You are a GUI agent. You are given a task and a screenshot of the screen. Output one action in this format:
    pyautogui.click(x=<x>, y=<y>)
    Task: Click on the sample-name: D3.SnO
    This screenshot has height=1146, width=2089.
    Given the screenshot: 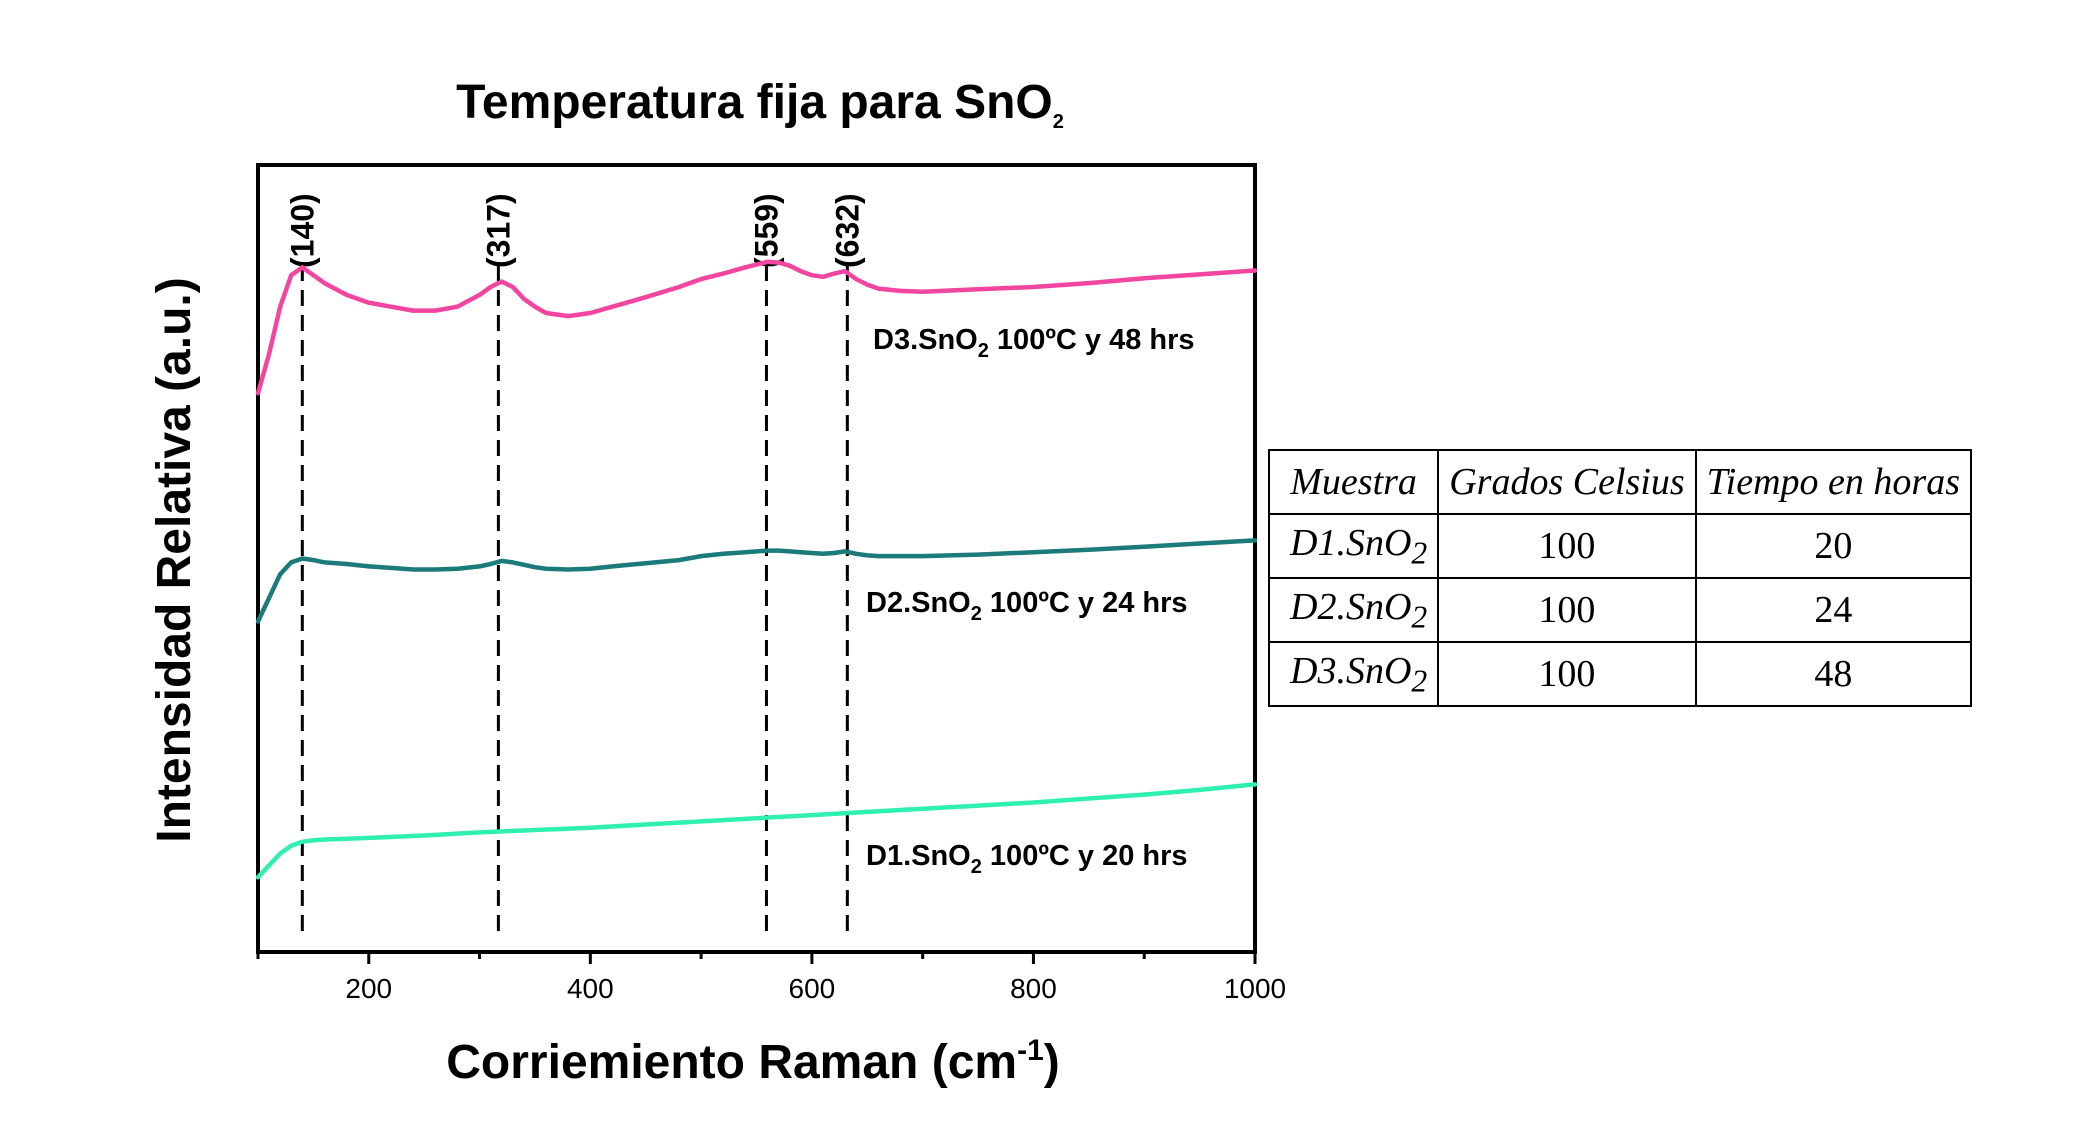 What is the action you would take?
    pyautogui.click(x=1351, y=670)
    